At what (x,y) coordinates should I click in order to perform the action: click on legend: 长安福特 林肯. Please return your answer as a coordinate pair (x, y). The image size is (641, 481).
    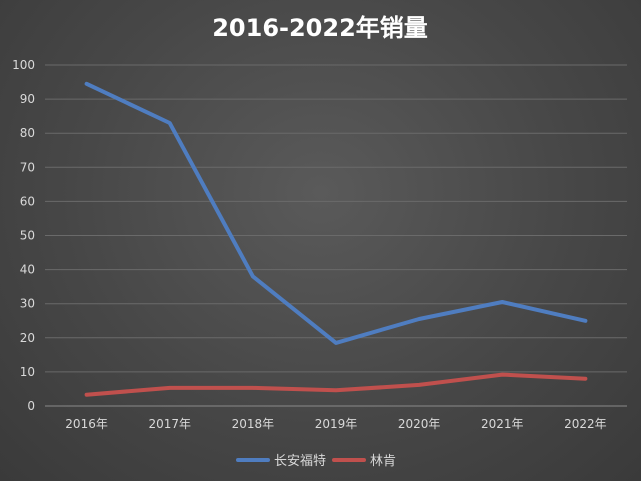
    Looking at the image, I should click on (316, 461).